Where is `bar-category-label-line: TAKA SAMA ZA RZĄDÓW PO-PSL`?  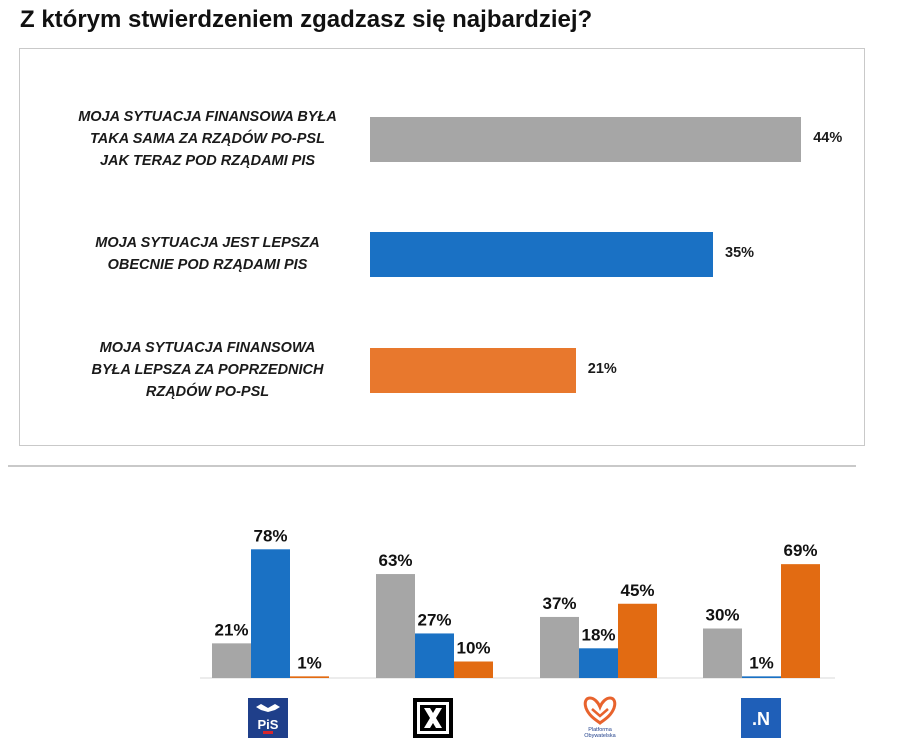 bar-category-label-line: TAKA SAMA ZA RZĄDÓW PO-PSL is located at coordinates (207, 139).